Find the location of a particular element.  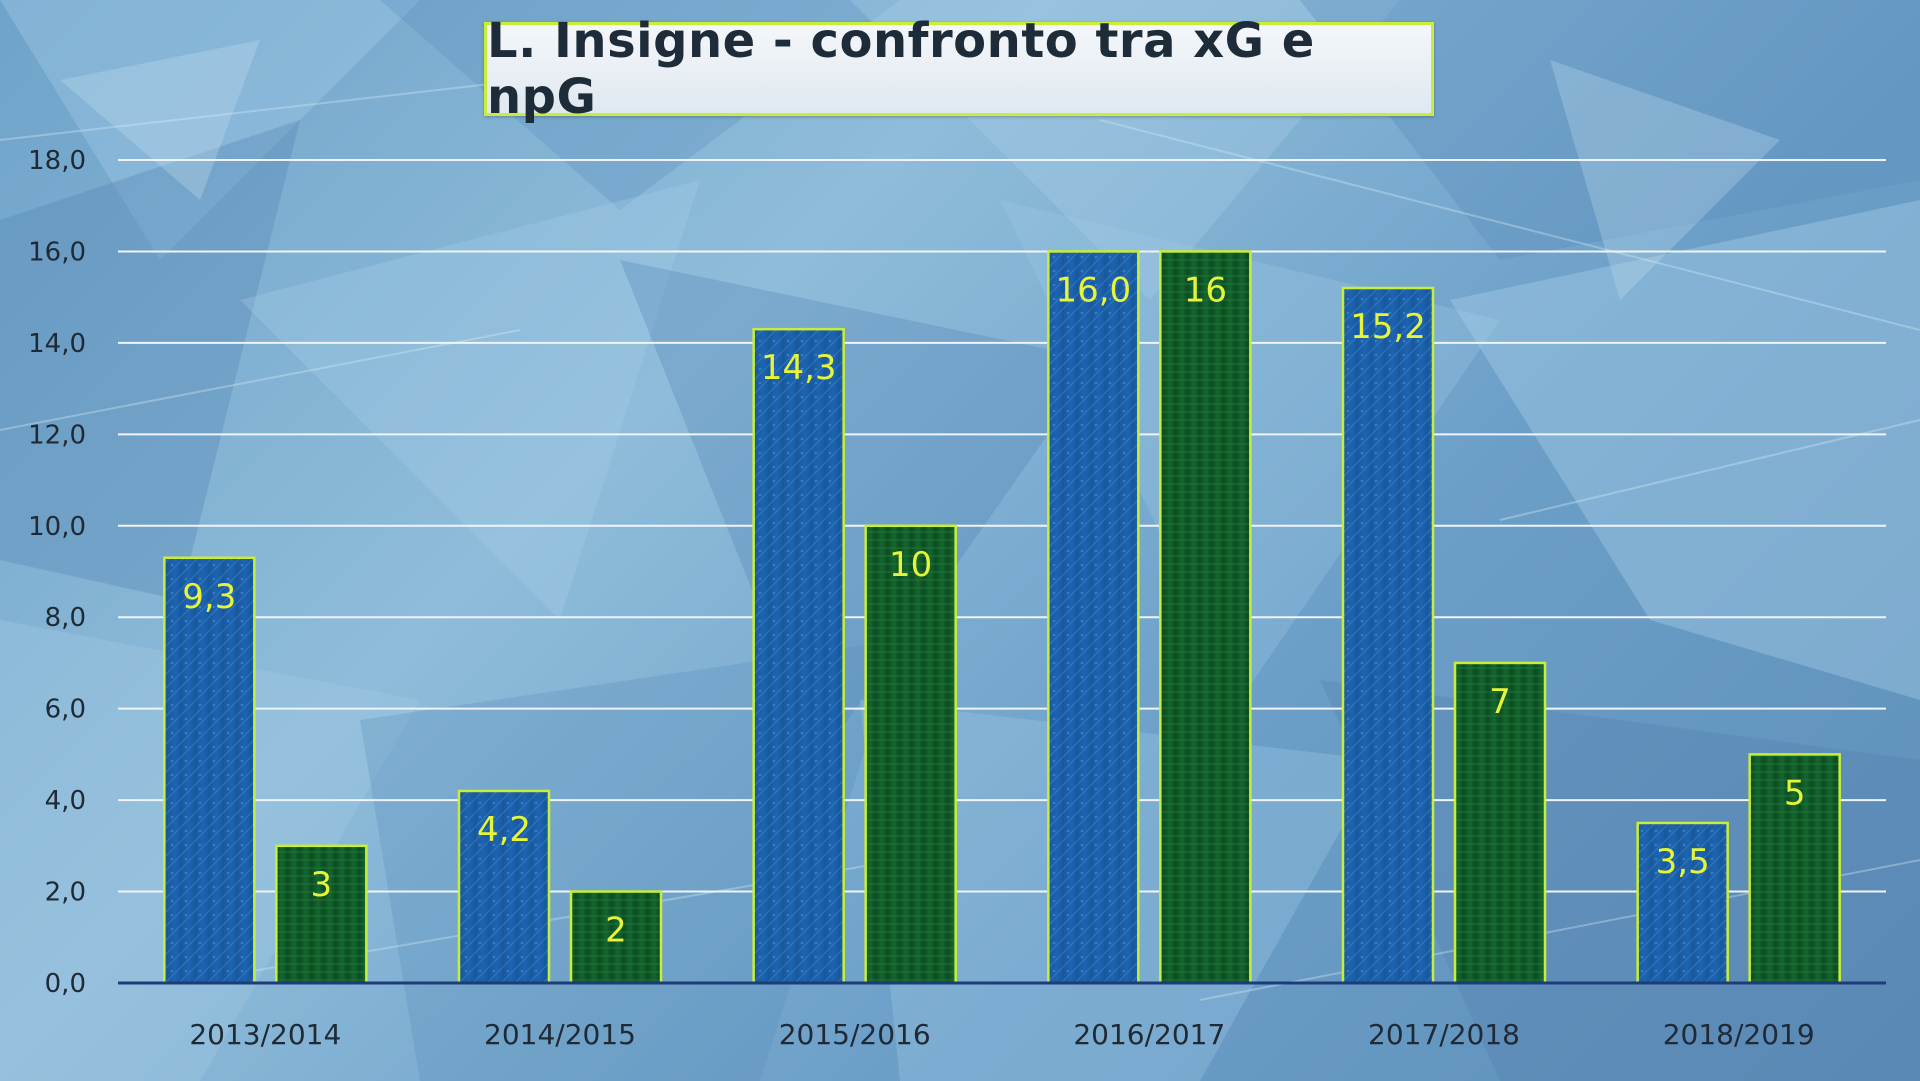

data-label: 2 is located at coordinates (616, 931).